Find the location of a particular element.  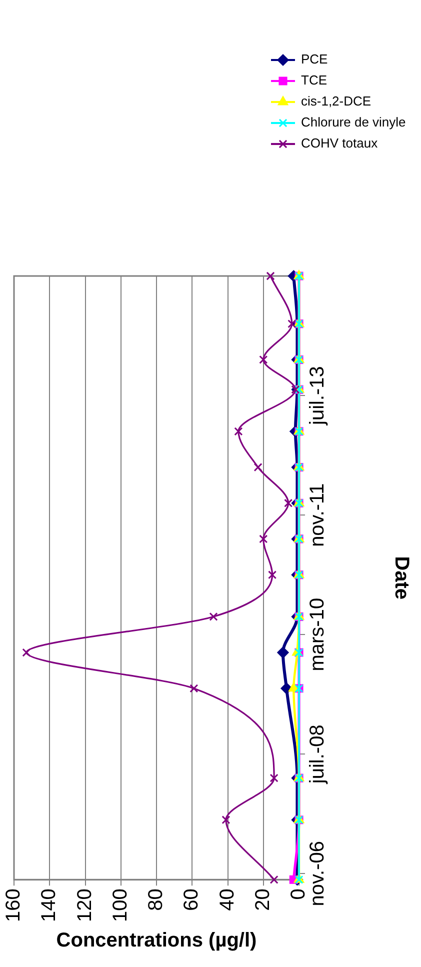

y-tick-label: nov.-11 is located at coordinates (317, 515).